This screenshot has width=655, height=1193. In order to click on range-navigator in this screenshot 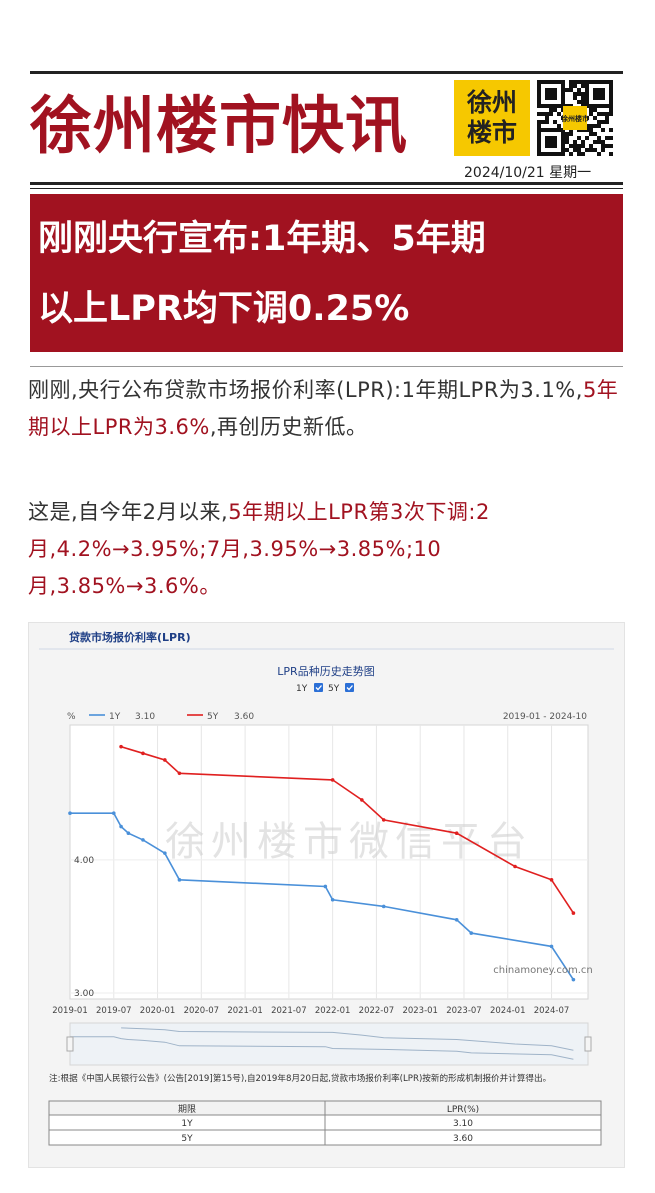, I will do `click(329, 1044)`.